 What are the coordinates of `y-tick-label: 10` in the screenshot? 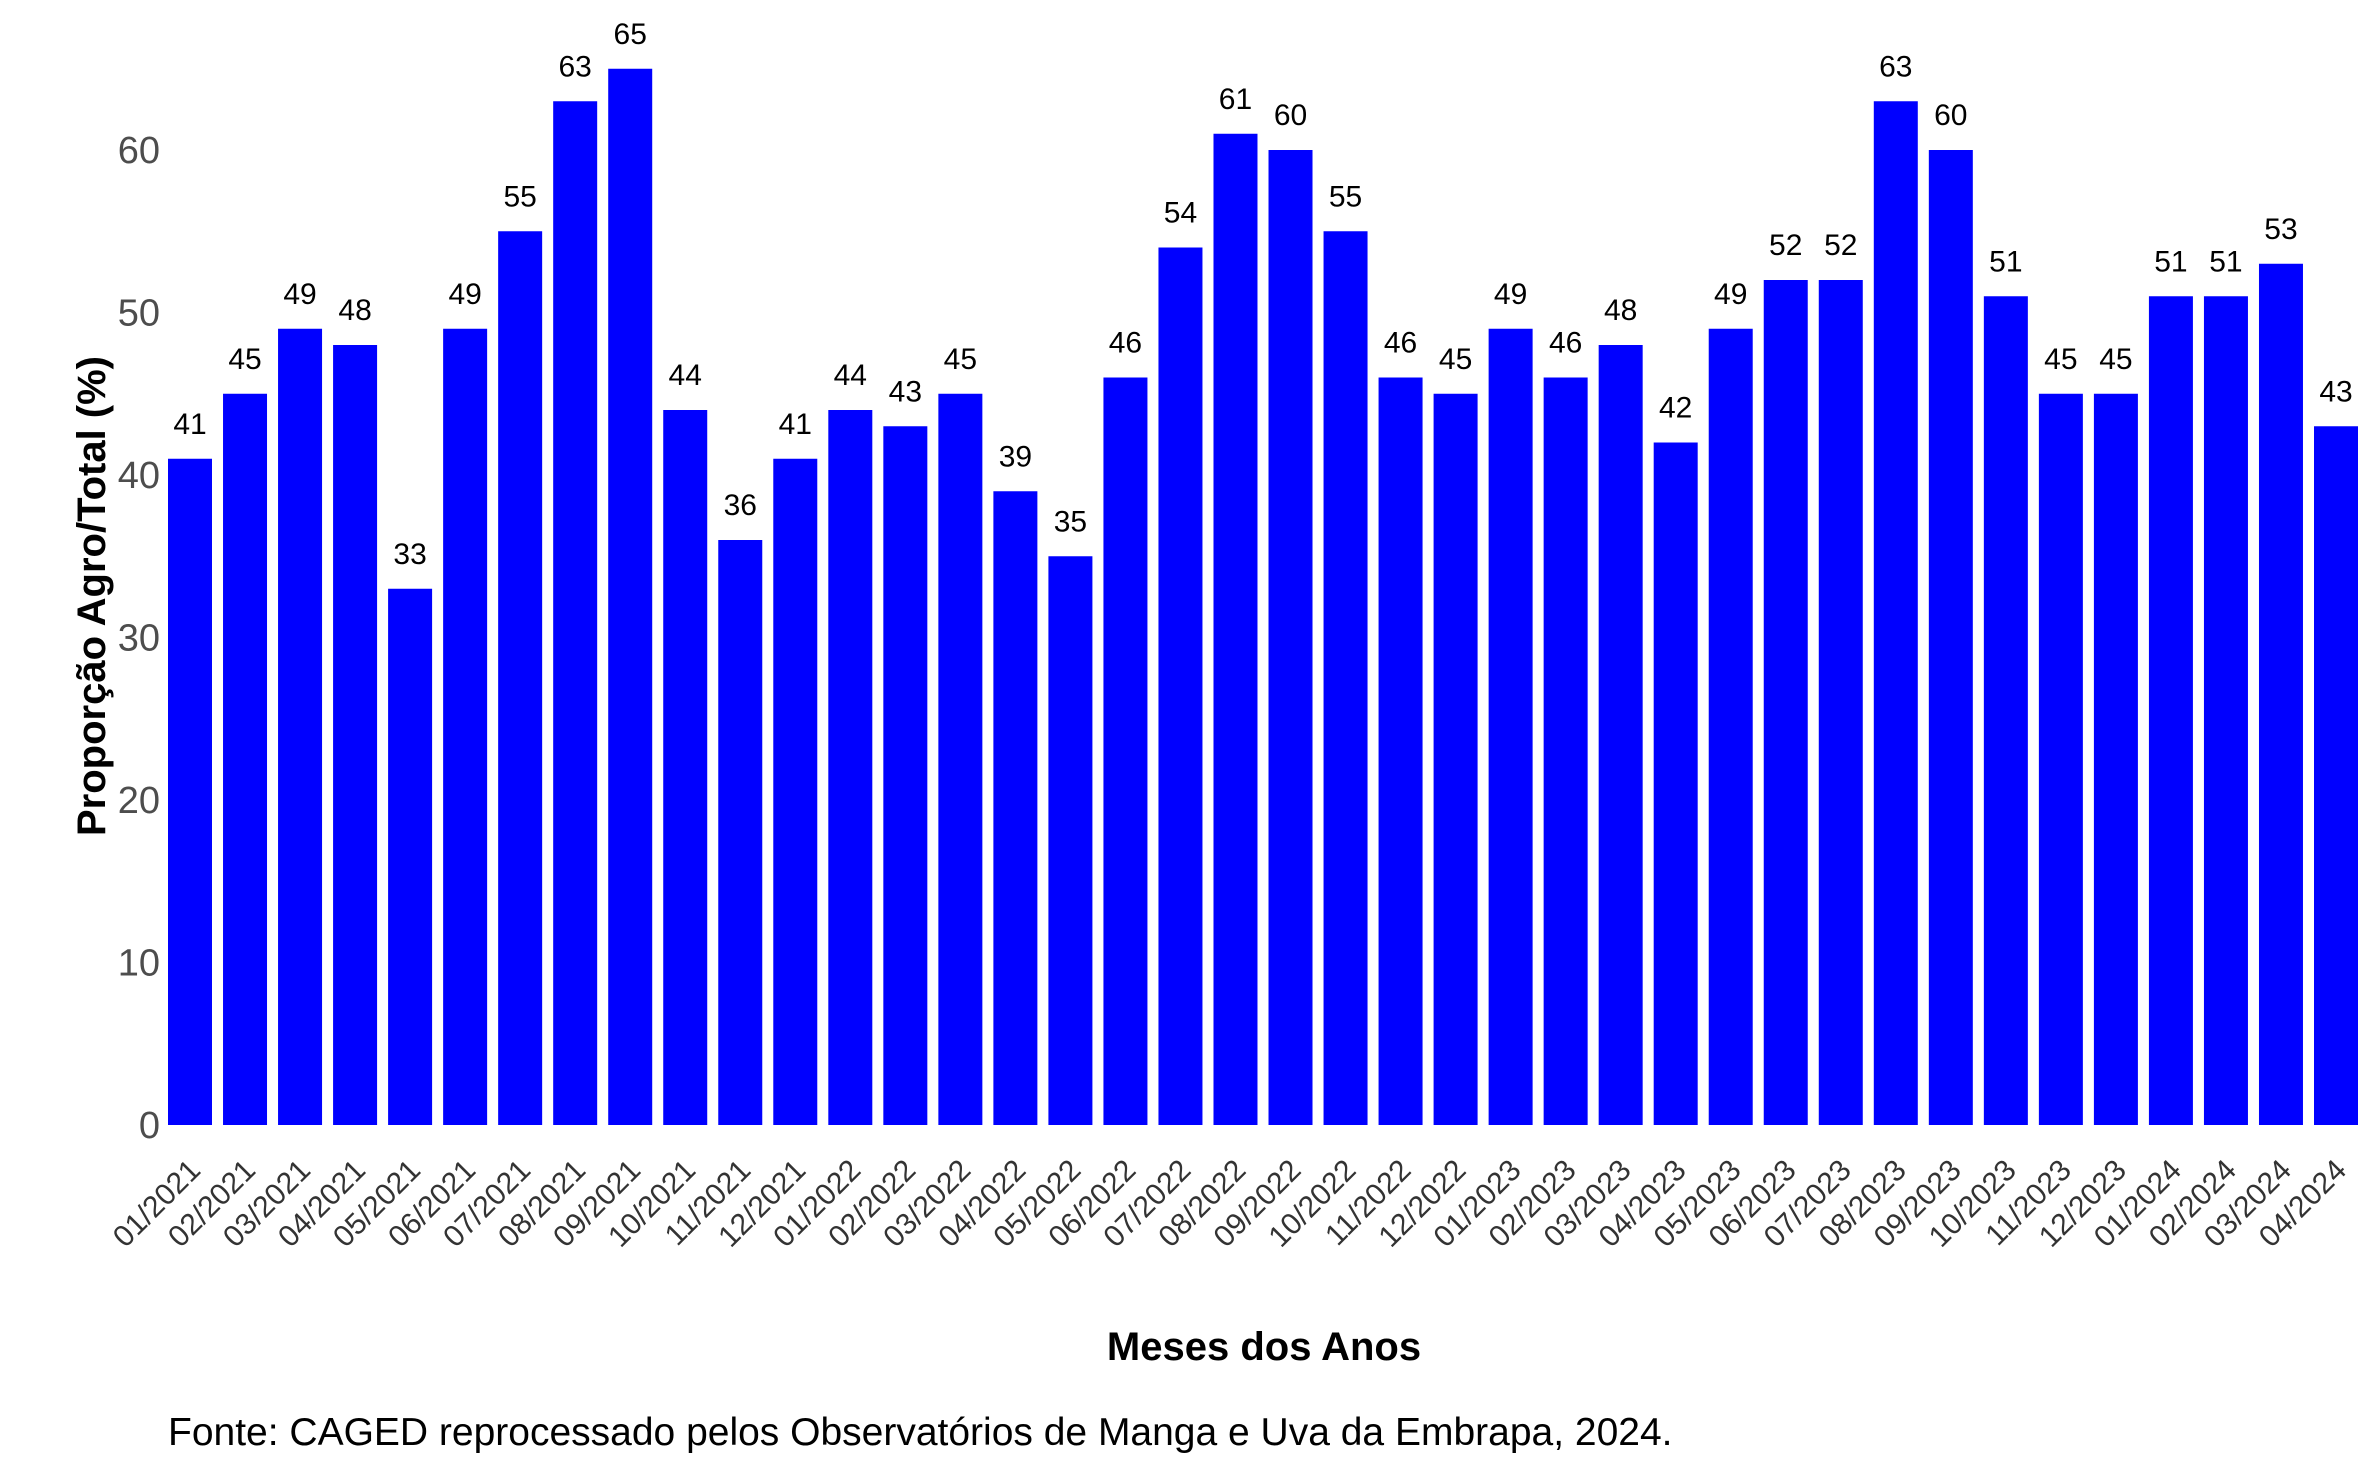 It's located at (139, 964).